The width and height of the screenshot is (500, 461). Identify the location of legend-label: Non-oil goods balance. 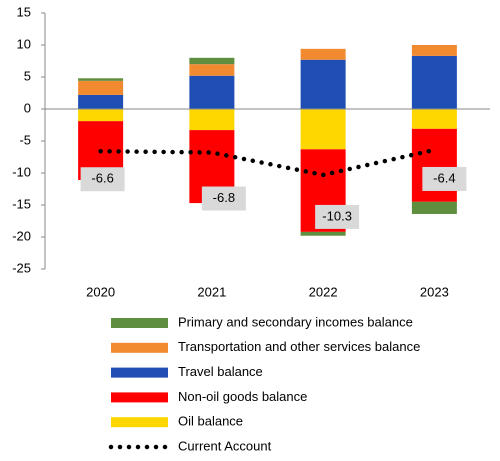
(242, 396).